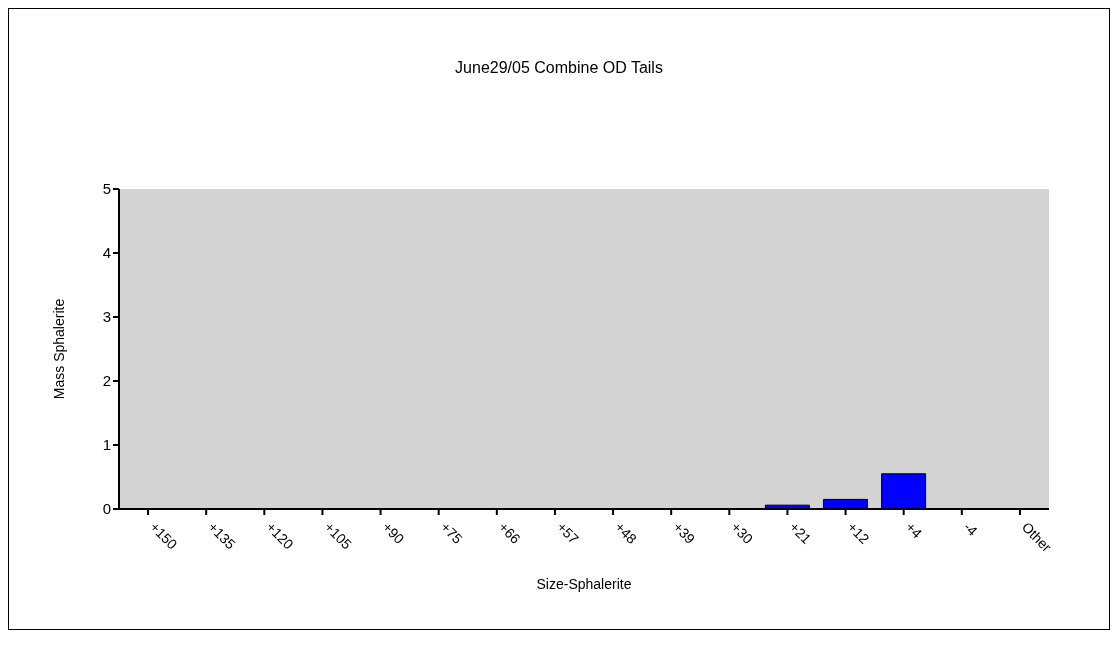 This screenshot has height=646, width=1120. What do you see at coordinates (451, 533) in the screenshot?
I see `x-tick-label: +75` at bounding box center [451, 533].